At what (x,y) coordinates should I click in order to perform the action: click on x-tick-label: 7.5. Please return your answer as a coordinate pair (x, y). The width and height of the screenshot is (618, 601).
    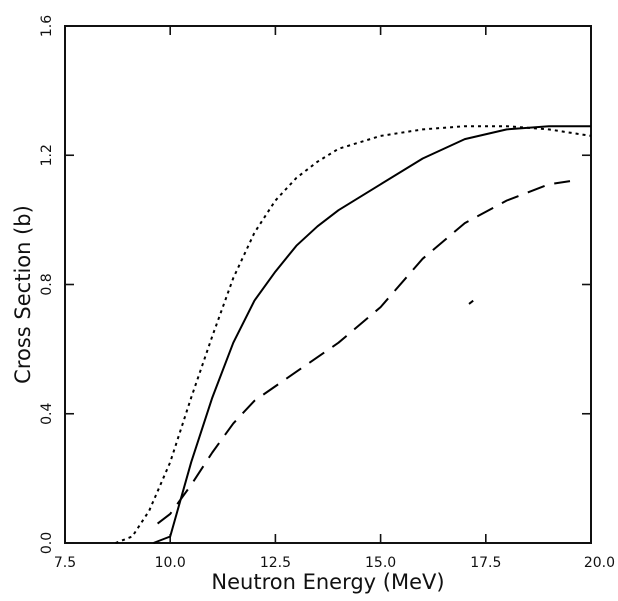
    Looking at the image, I should click on (65, 563).